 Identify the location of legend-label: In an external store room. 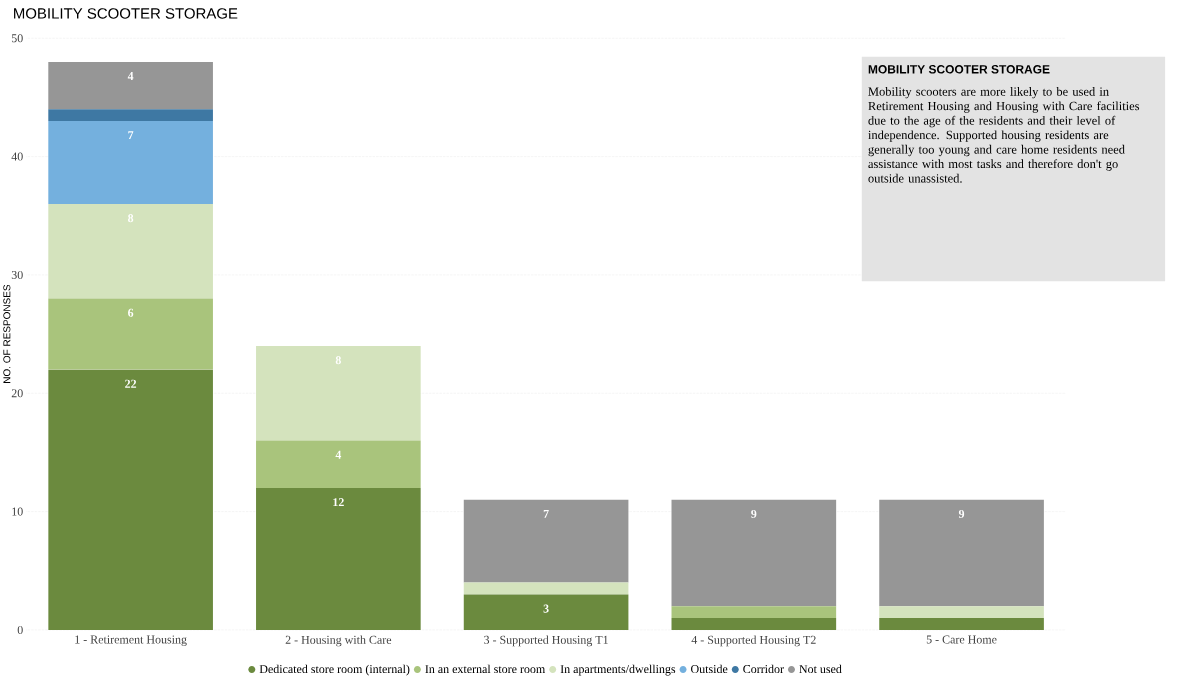
(485, 668).